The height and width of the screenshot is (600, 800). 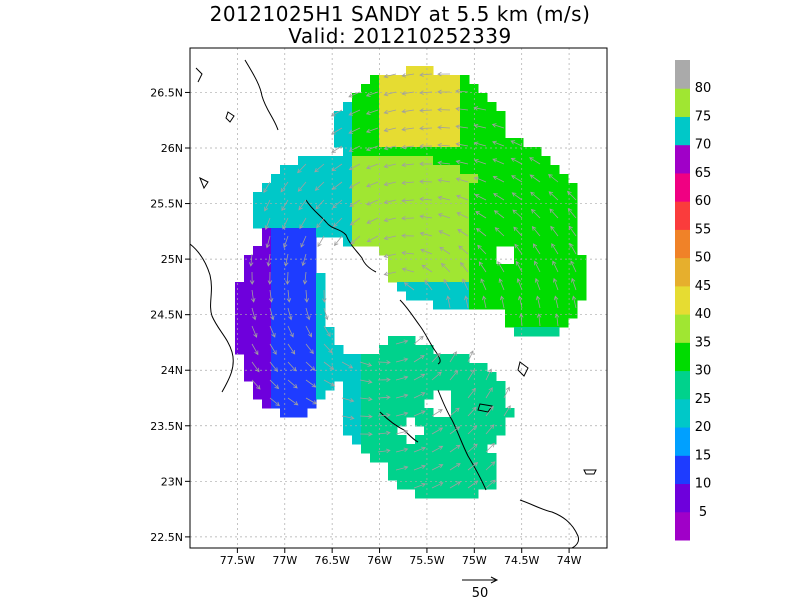 I want to click on colorbar-swatch, so click(x=682, y=526).